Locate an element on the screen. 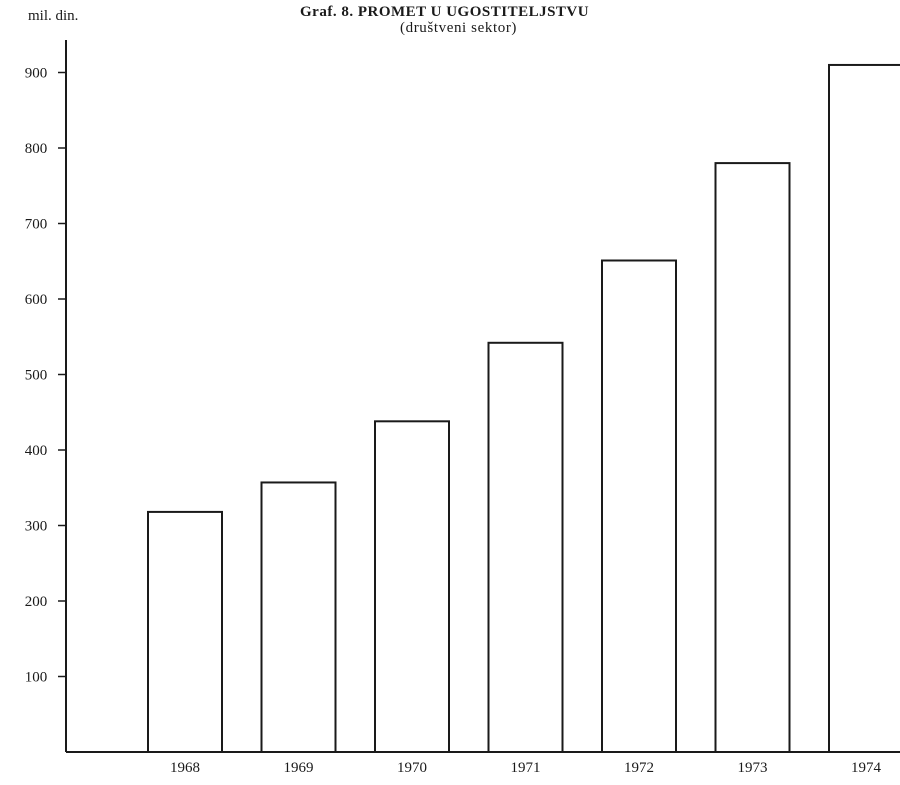 The image size is (900, 785). bar-1968 is located at coordinates (185, 631).